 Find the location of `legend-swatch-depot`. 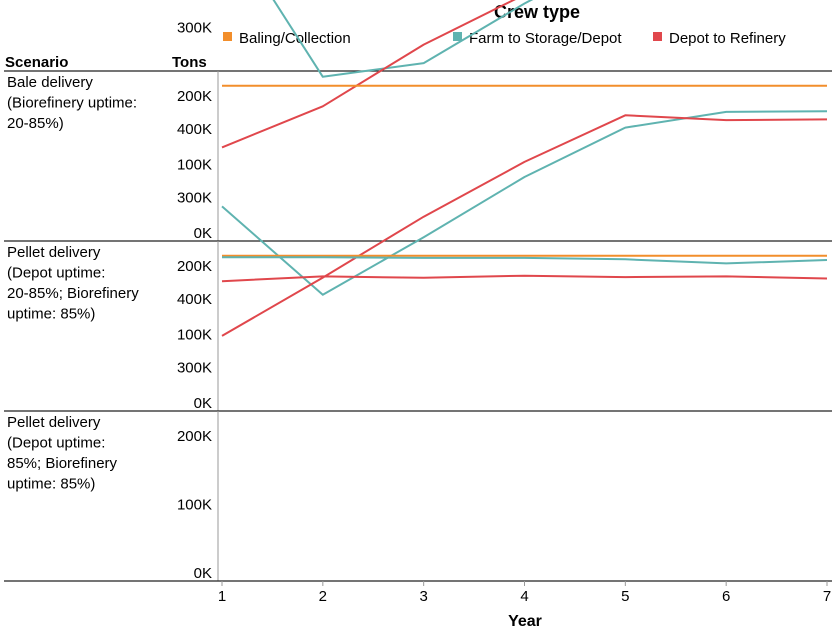

legend-swatch-depot is located at coordinates (657, 36).